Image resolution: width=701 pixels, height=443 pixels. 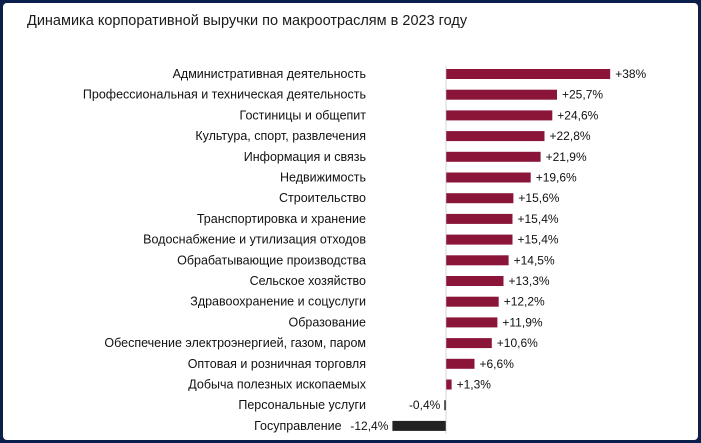 I want to click on category-label: Персональные услуги, so click(x=302, y=405).